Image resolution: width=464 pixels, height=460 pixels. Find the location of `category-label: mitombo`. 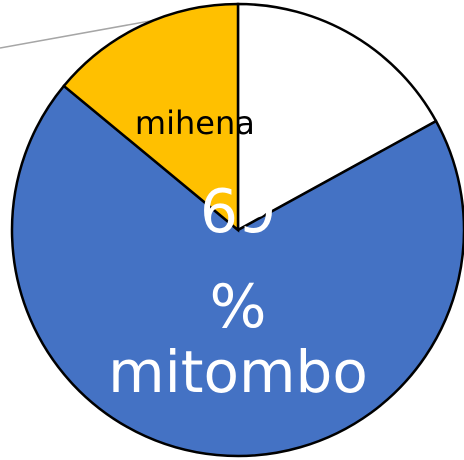

category-label: mitombo is located at coordinates (238, 372).